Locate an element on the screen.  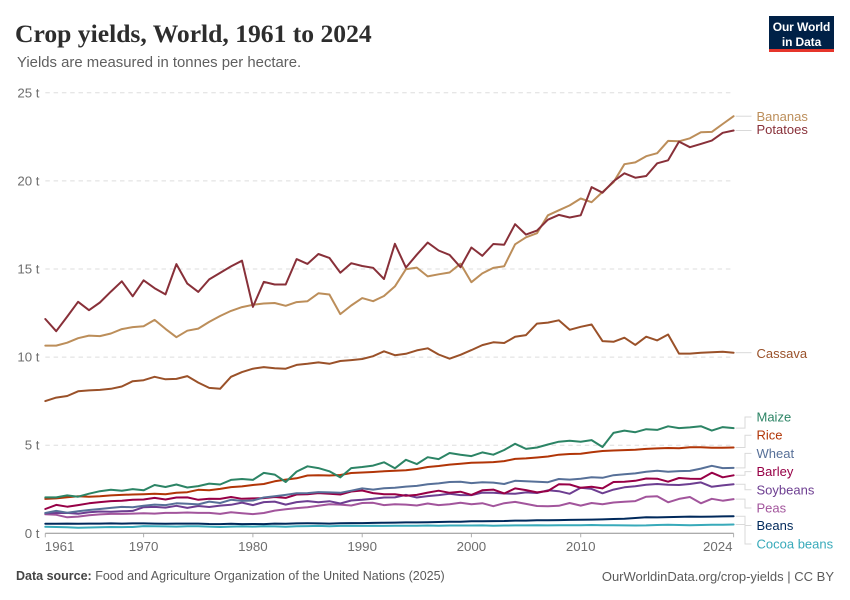
svg-text: Peas is located at coordinates (772, 508).